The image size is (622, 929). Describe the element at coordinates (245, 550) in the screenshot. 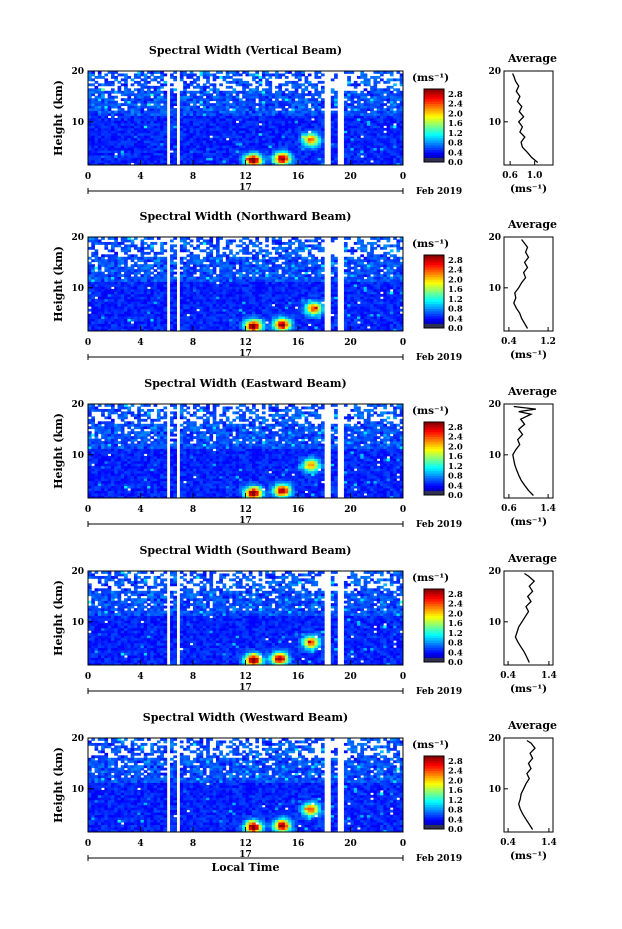

I see `panel-title: Spectral Width (Southward Beam)` at that location.